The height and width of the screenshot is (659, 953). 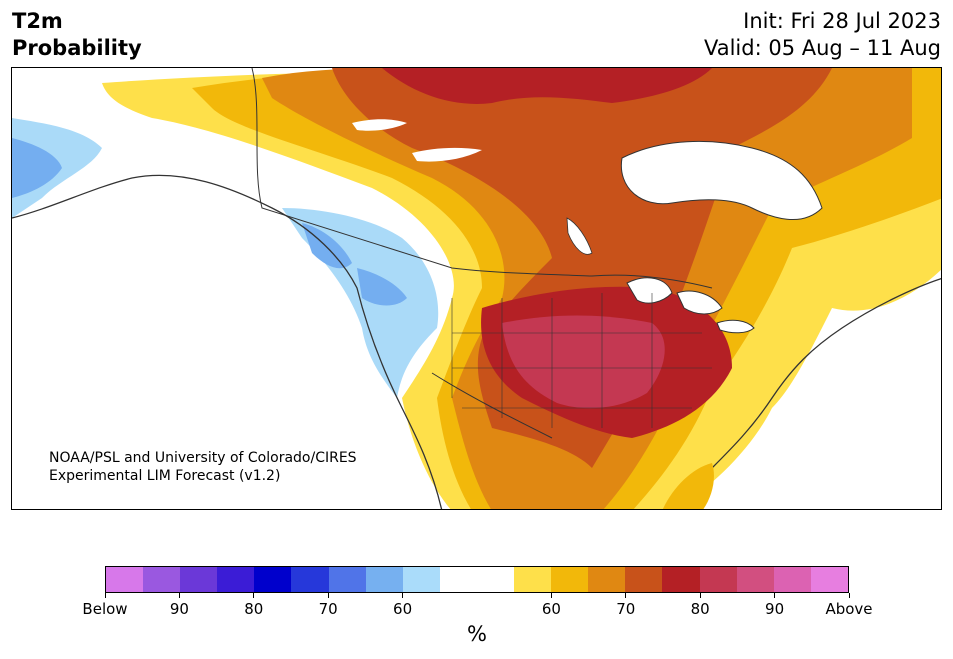 What do you see at coordinates (579, 236) in the screenshot?
I see `lake-winnipeg` at bounding box center [579, 236].